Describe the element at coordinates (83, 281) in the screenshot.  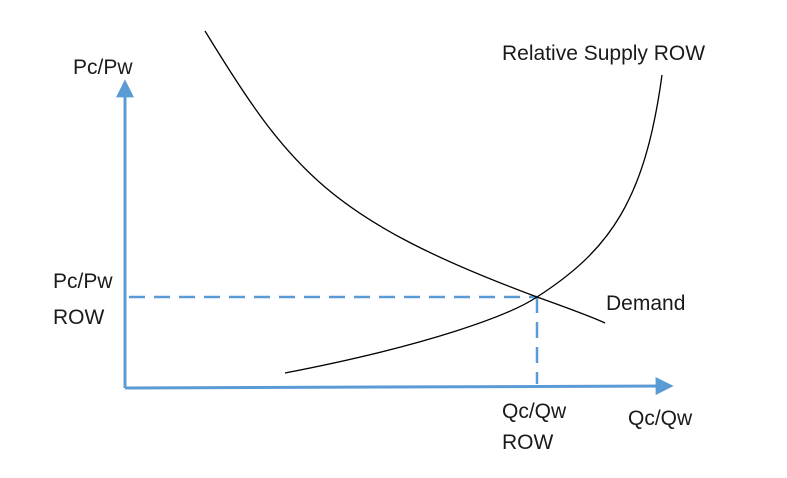
I see `equilibrium-price-label-line1: Pc/Pw` at that location.